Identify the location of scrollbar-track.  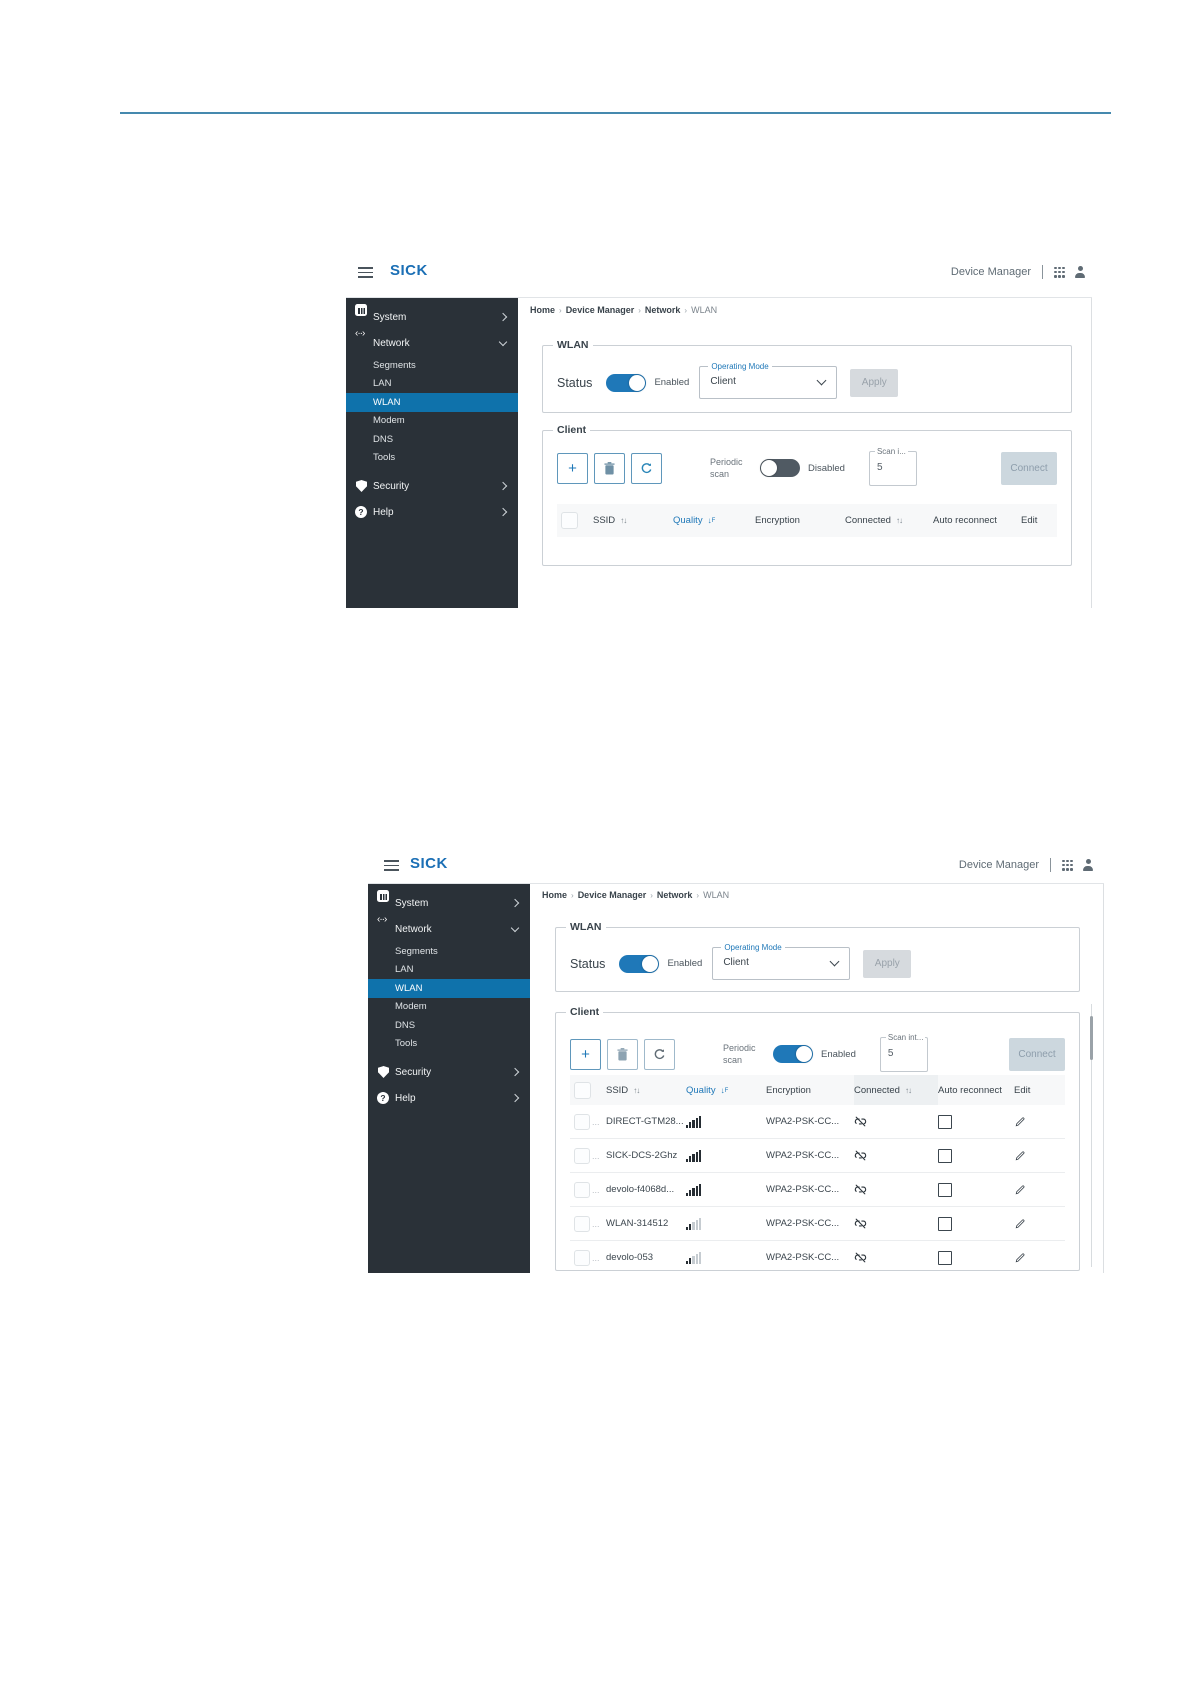
(1091, 1135).